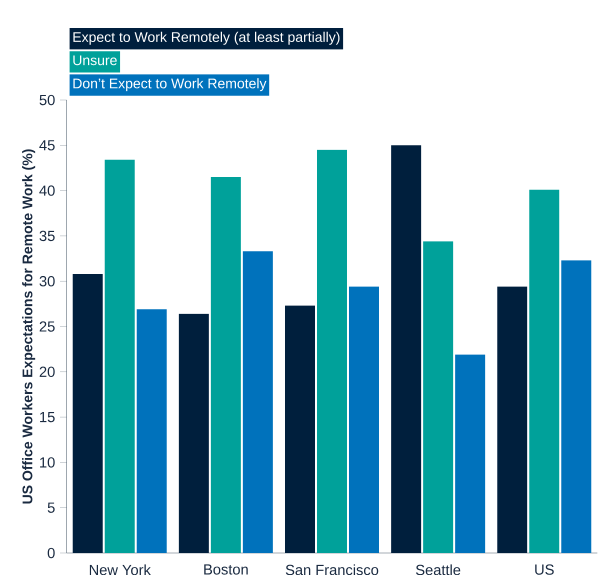 The image size is (600, 575). What do you see at coordinates (29, 326) in the screenshot?
I see `y-axis-title: US Office Workers Expectations for Remote Work (%)` at bounding box center [29, 326].